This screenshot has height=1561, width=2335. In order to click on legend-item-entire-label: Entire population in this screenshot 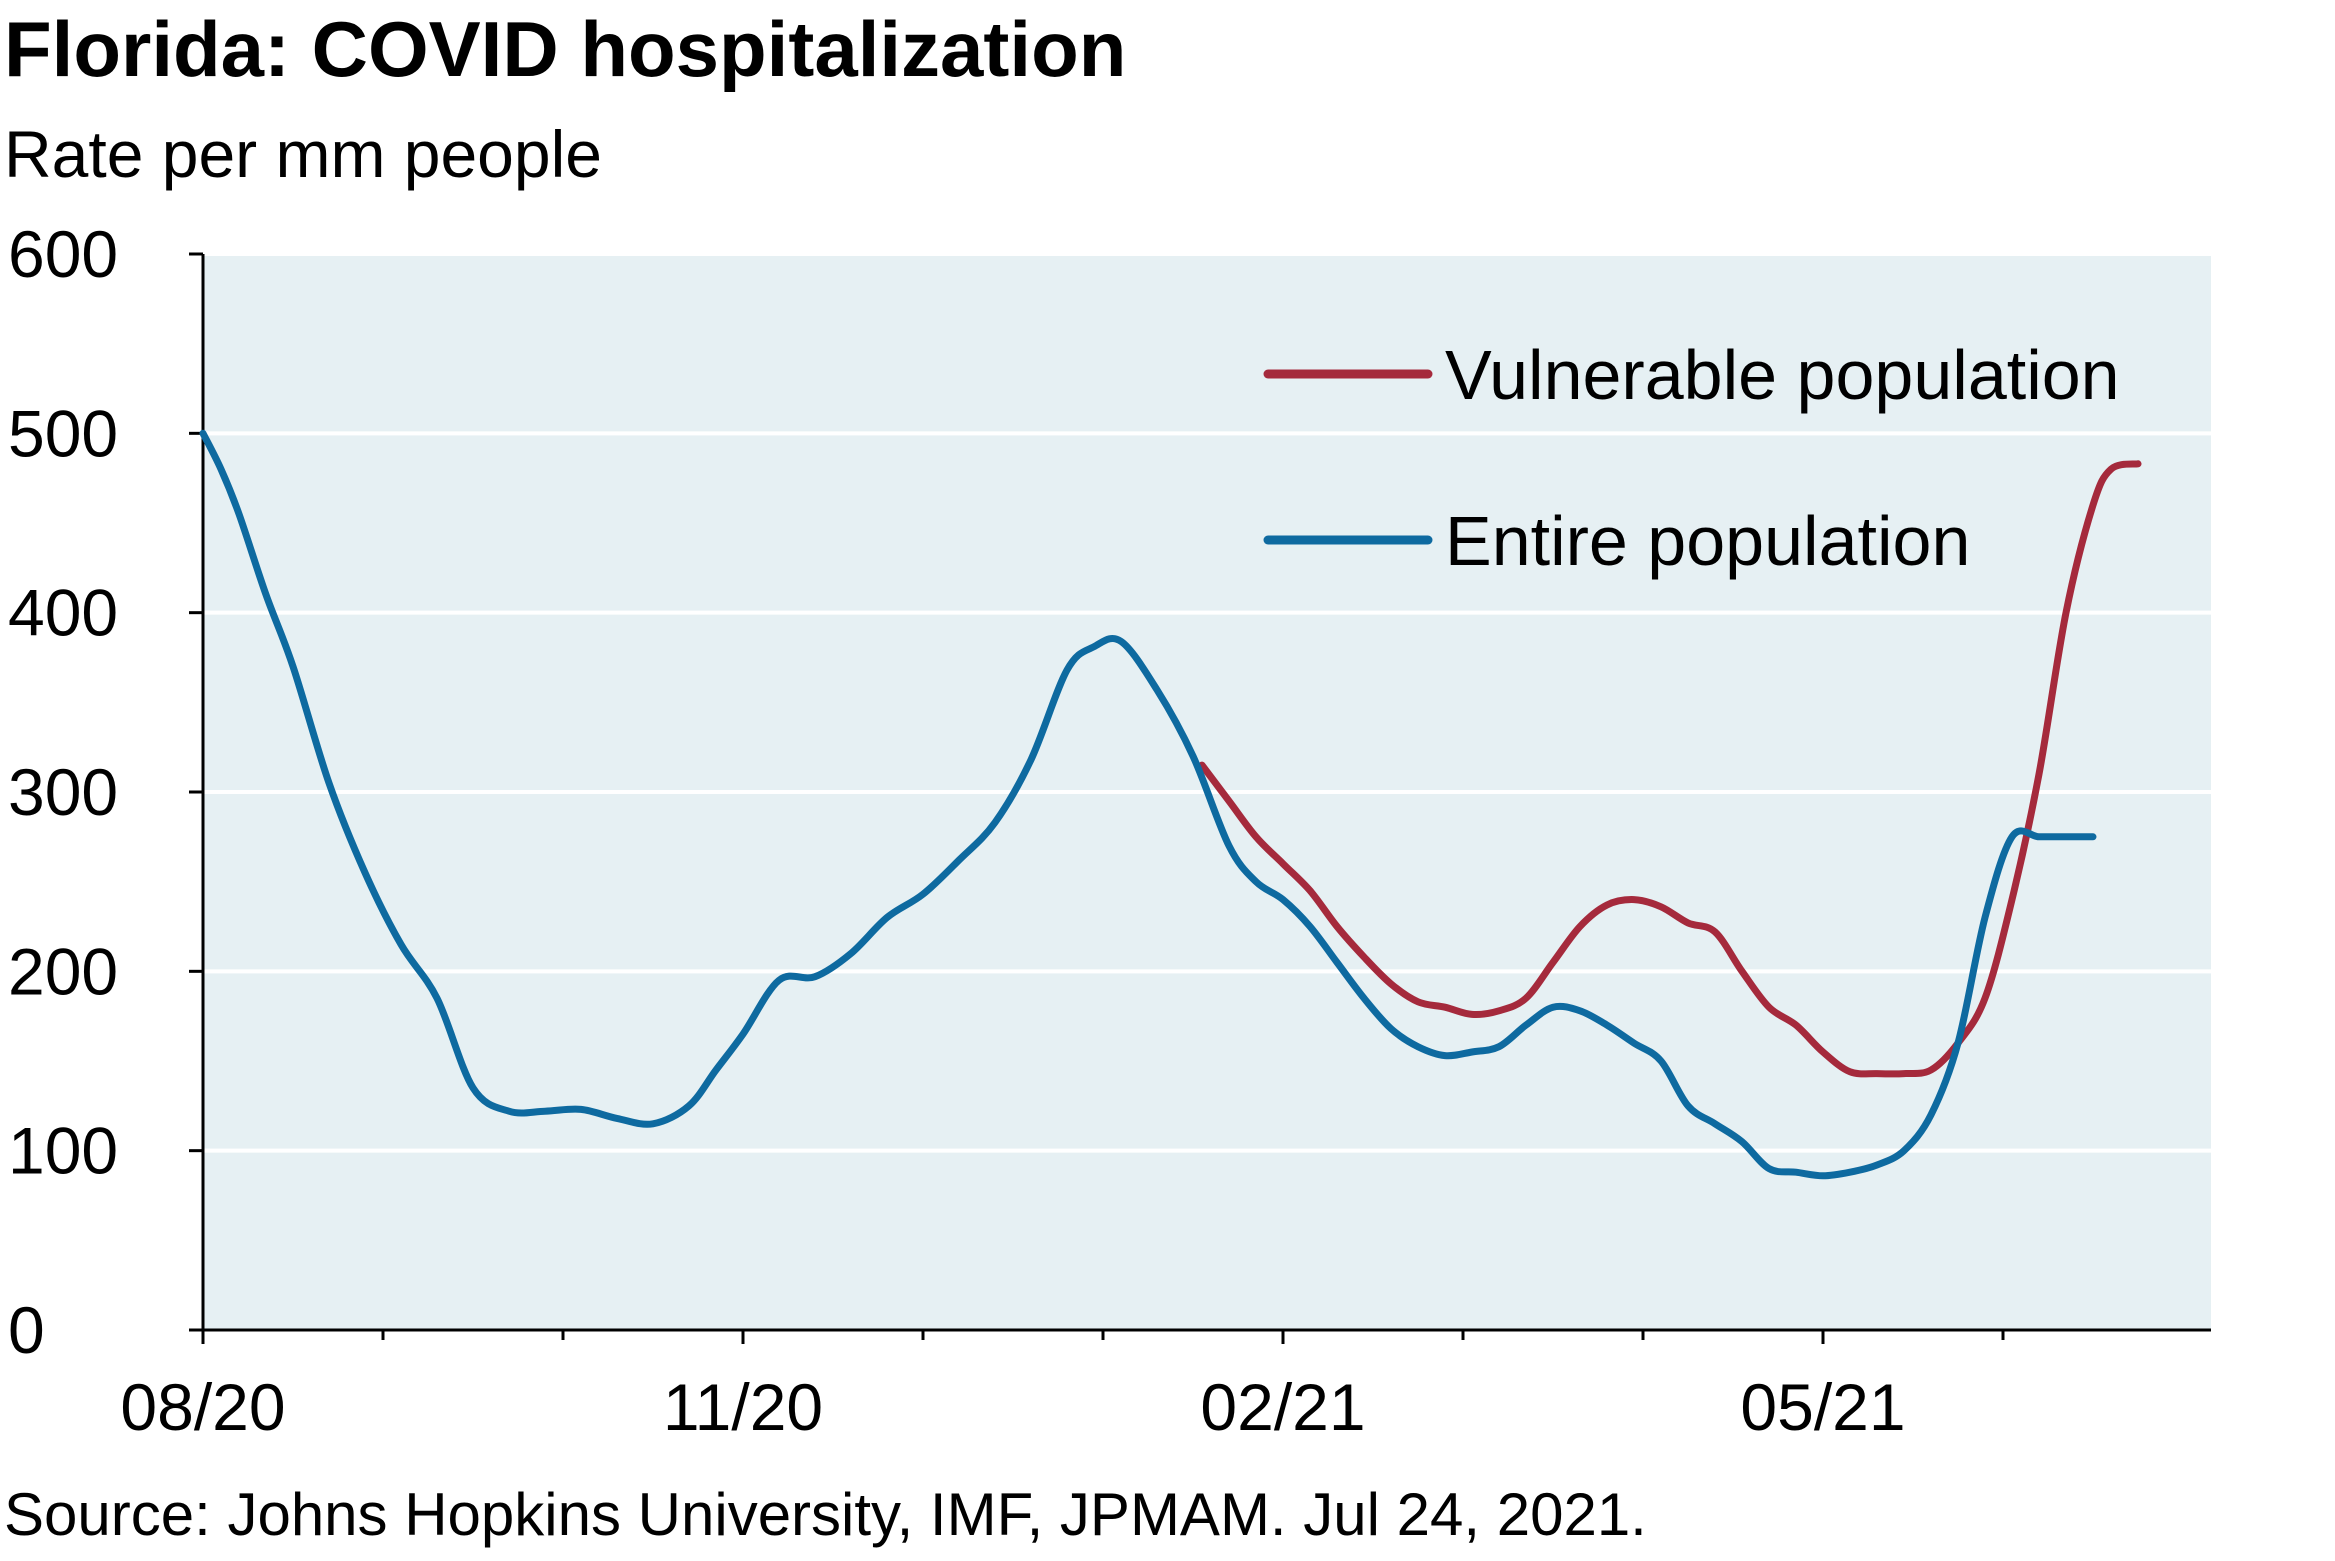, I will do `click(1707, 541)`.